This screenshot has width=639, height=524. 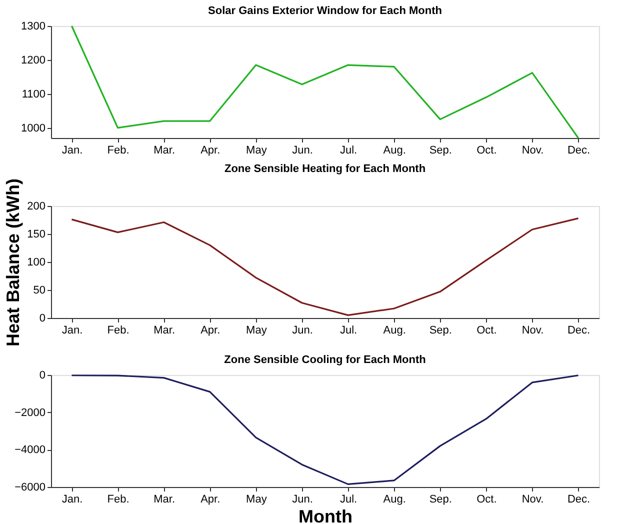 What do you see at coordinates (30, 412) in the screenshot?
I see `y-tick-label: −2000` at bounding box center [30, 412].